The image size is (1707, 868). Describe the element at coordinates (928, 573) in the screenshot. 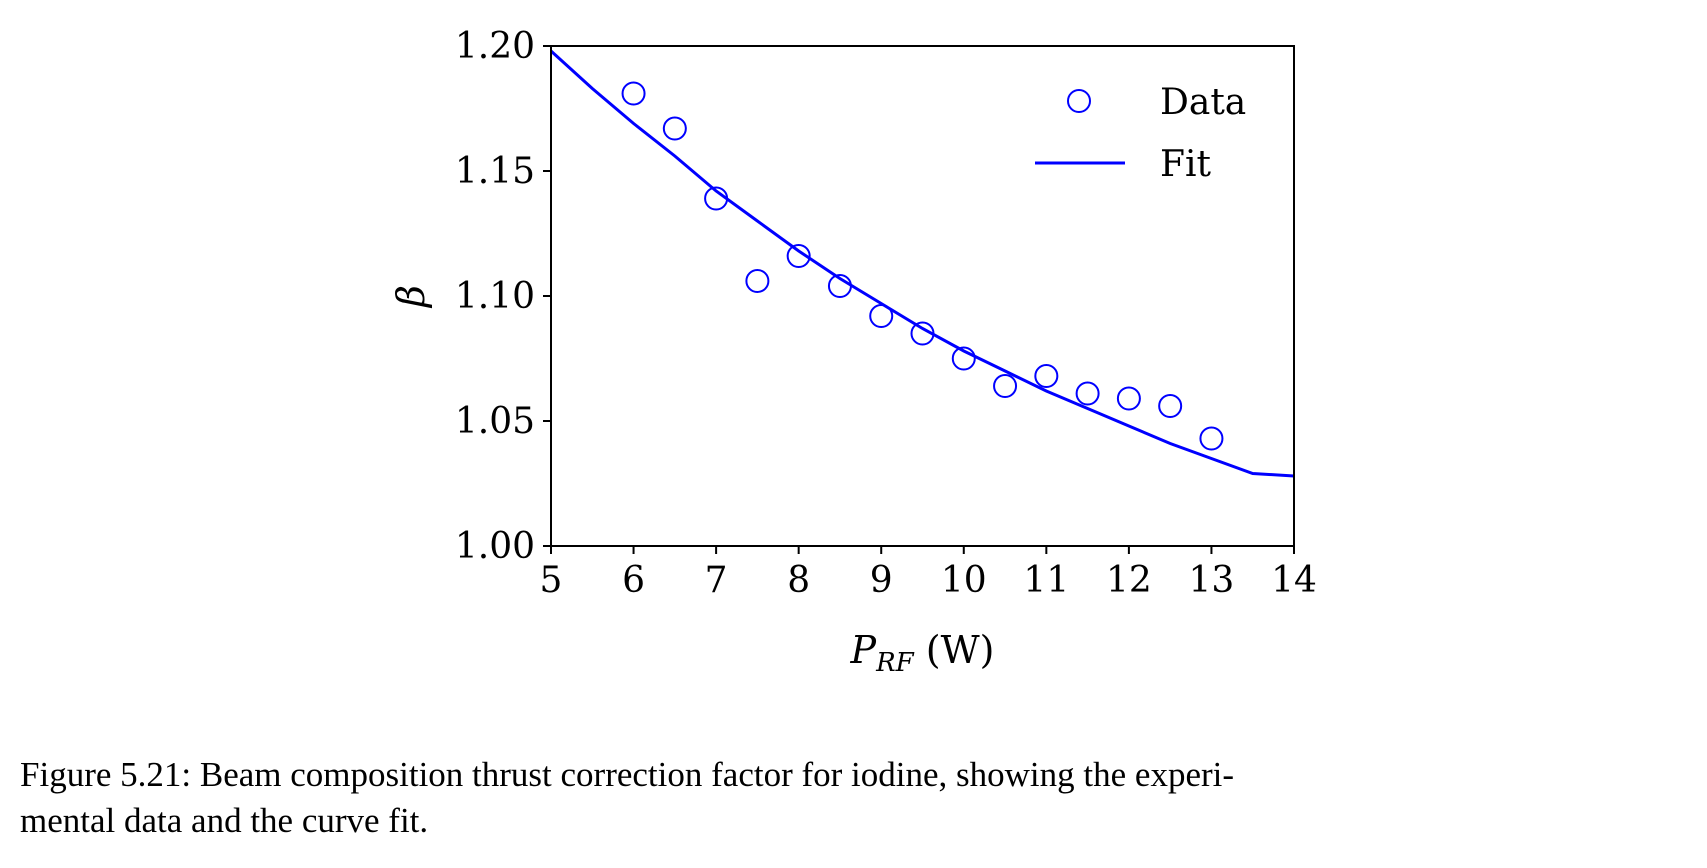

I see `x-axis-ticks: 5 6 7 8 9 10 11 12 13 14` at that location.